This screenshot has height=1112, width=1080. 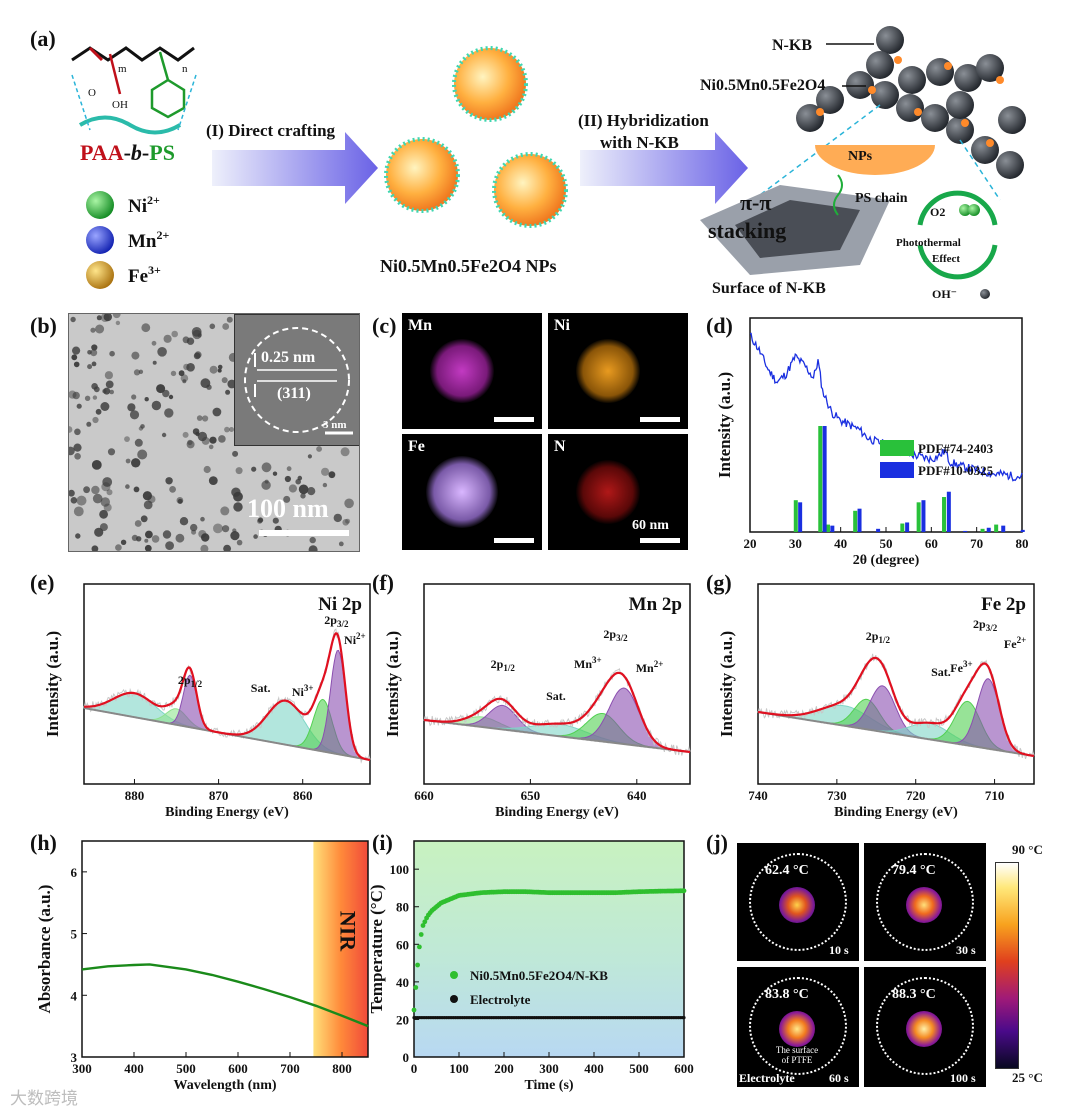 I want to click on fe-ion-sphere, so click(x=100, y=275).